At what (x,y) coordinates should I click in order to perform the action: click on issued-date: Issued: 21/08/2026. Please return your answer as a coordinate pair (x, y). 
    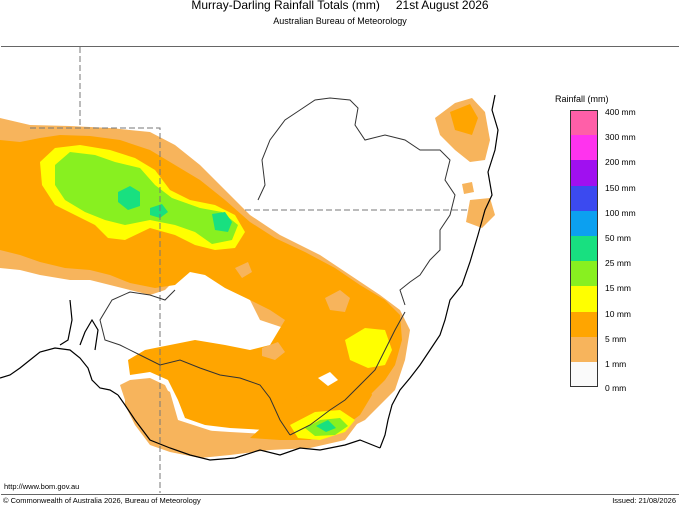
    Looking at the image, I should click on (644, 500).